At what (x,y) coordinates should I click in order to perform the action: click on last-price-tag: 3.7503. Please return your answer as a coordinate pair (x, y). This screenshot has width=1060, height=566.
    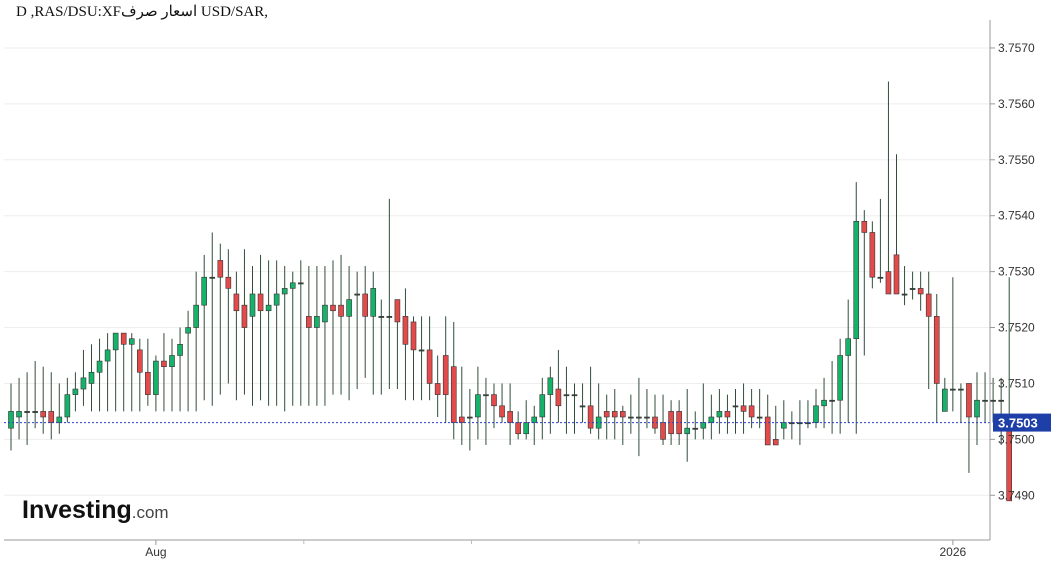
    Looking at the image, I should click on (1022, 422).